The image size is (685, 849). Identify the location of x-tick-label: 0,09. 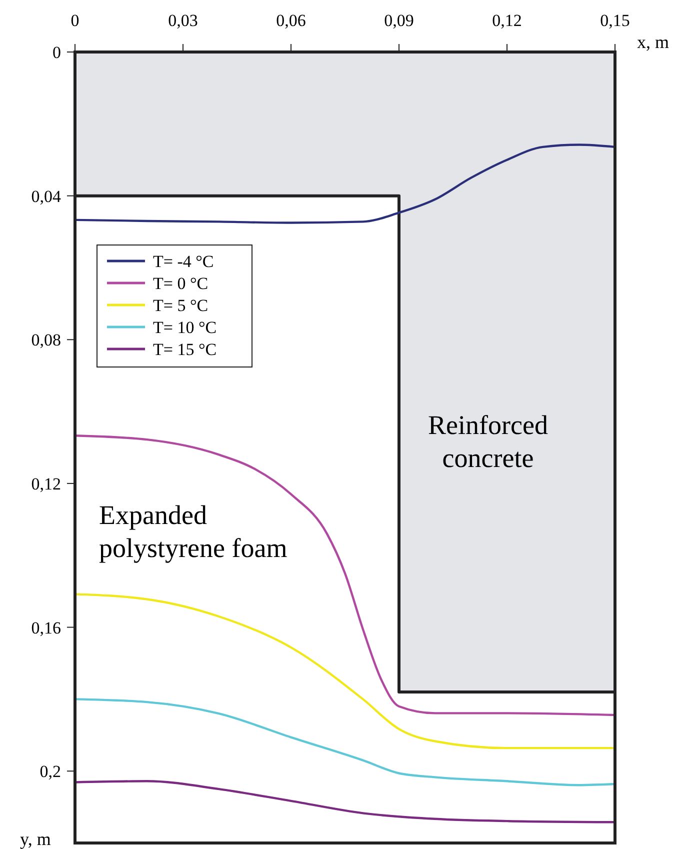
(399, 20).